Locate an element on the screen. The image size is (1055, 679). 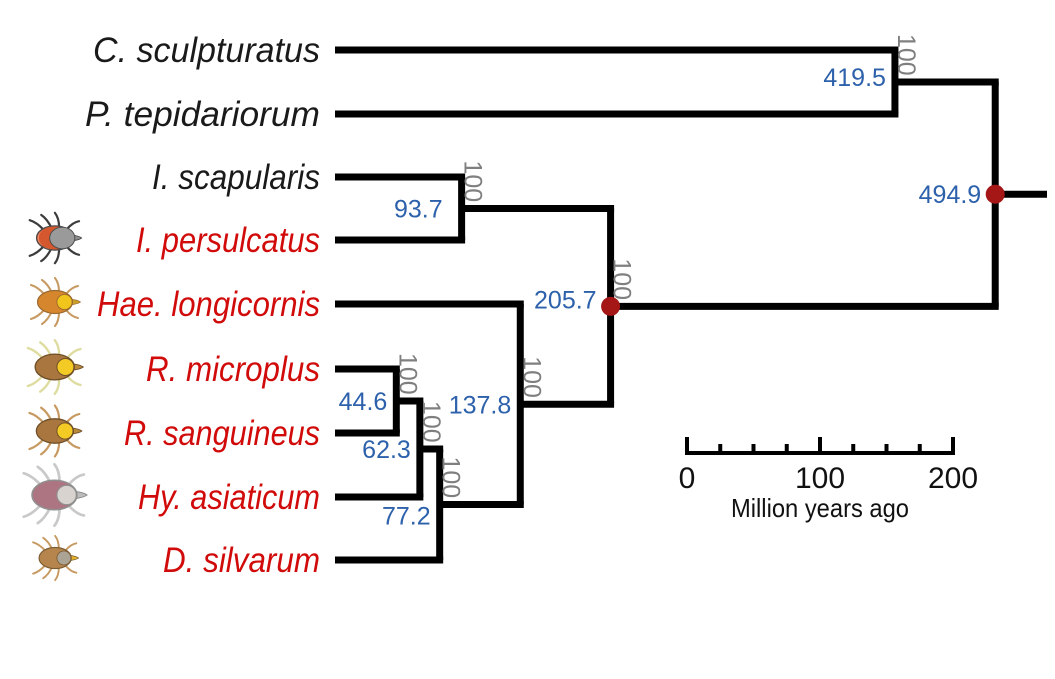
node-age-label: 205.7 is located at coordinates (565, 300).